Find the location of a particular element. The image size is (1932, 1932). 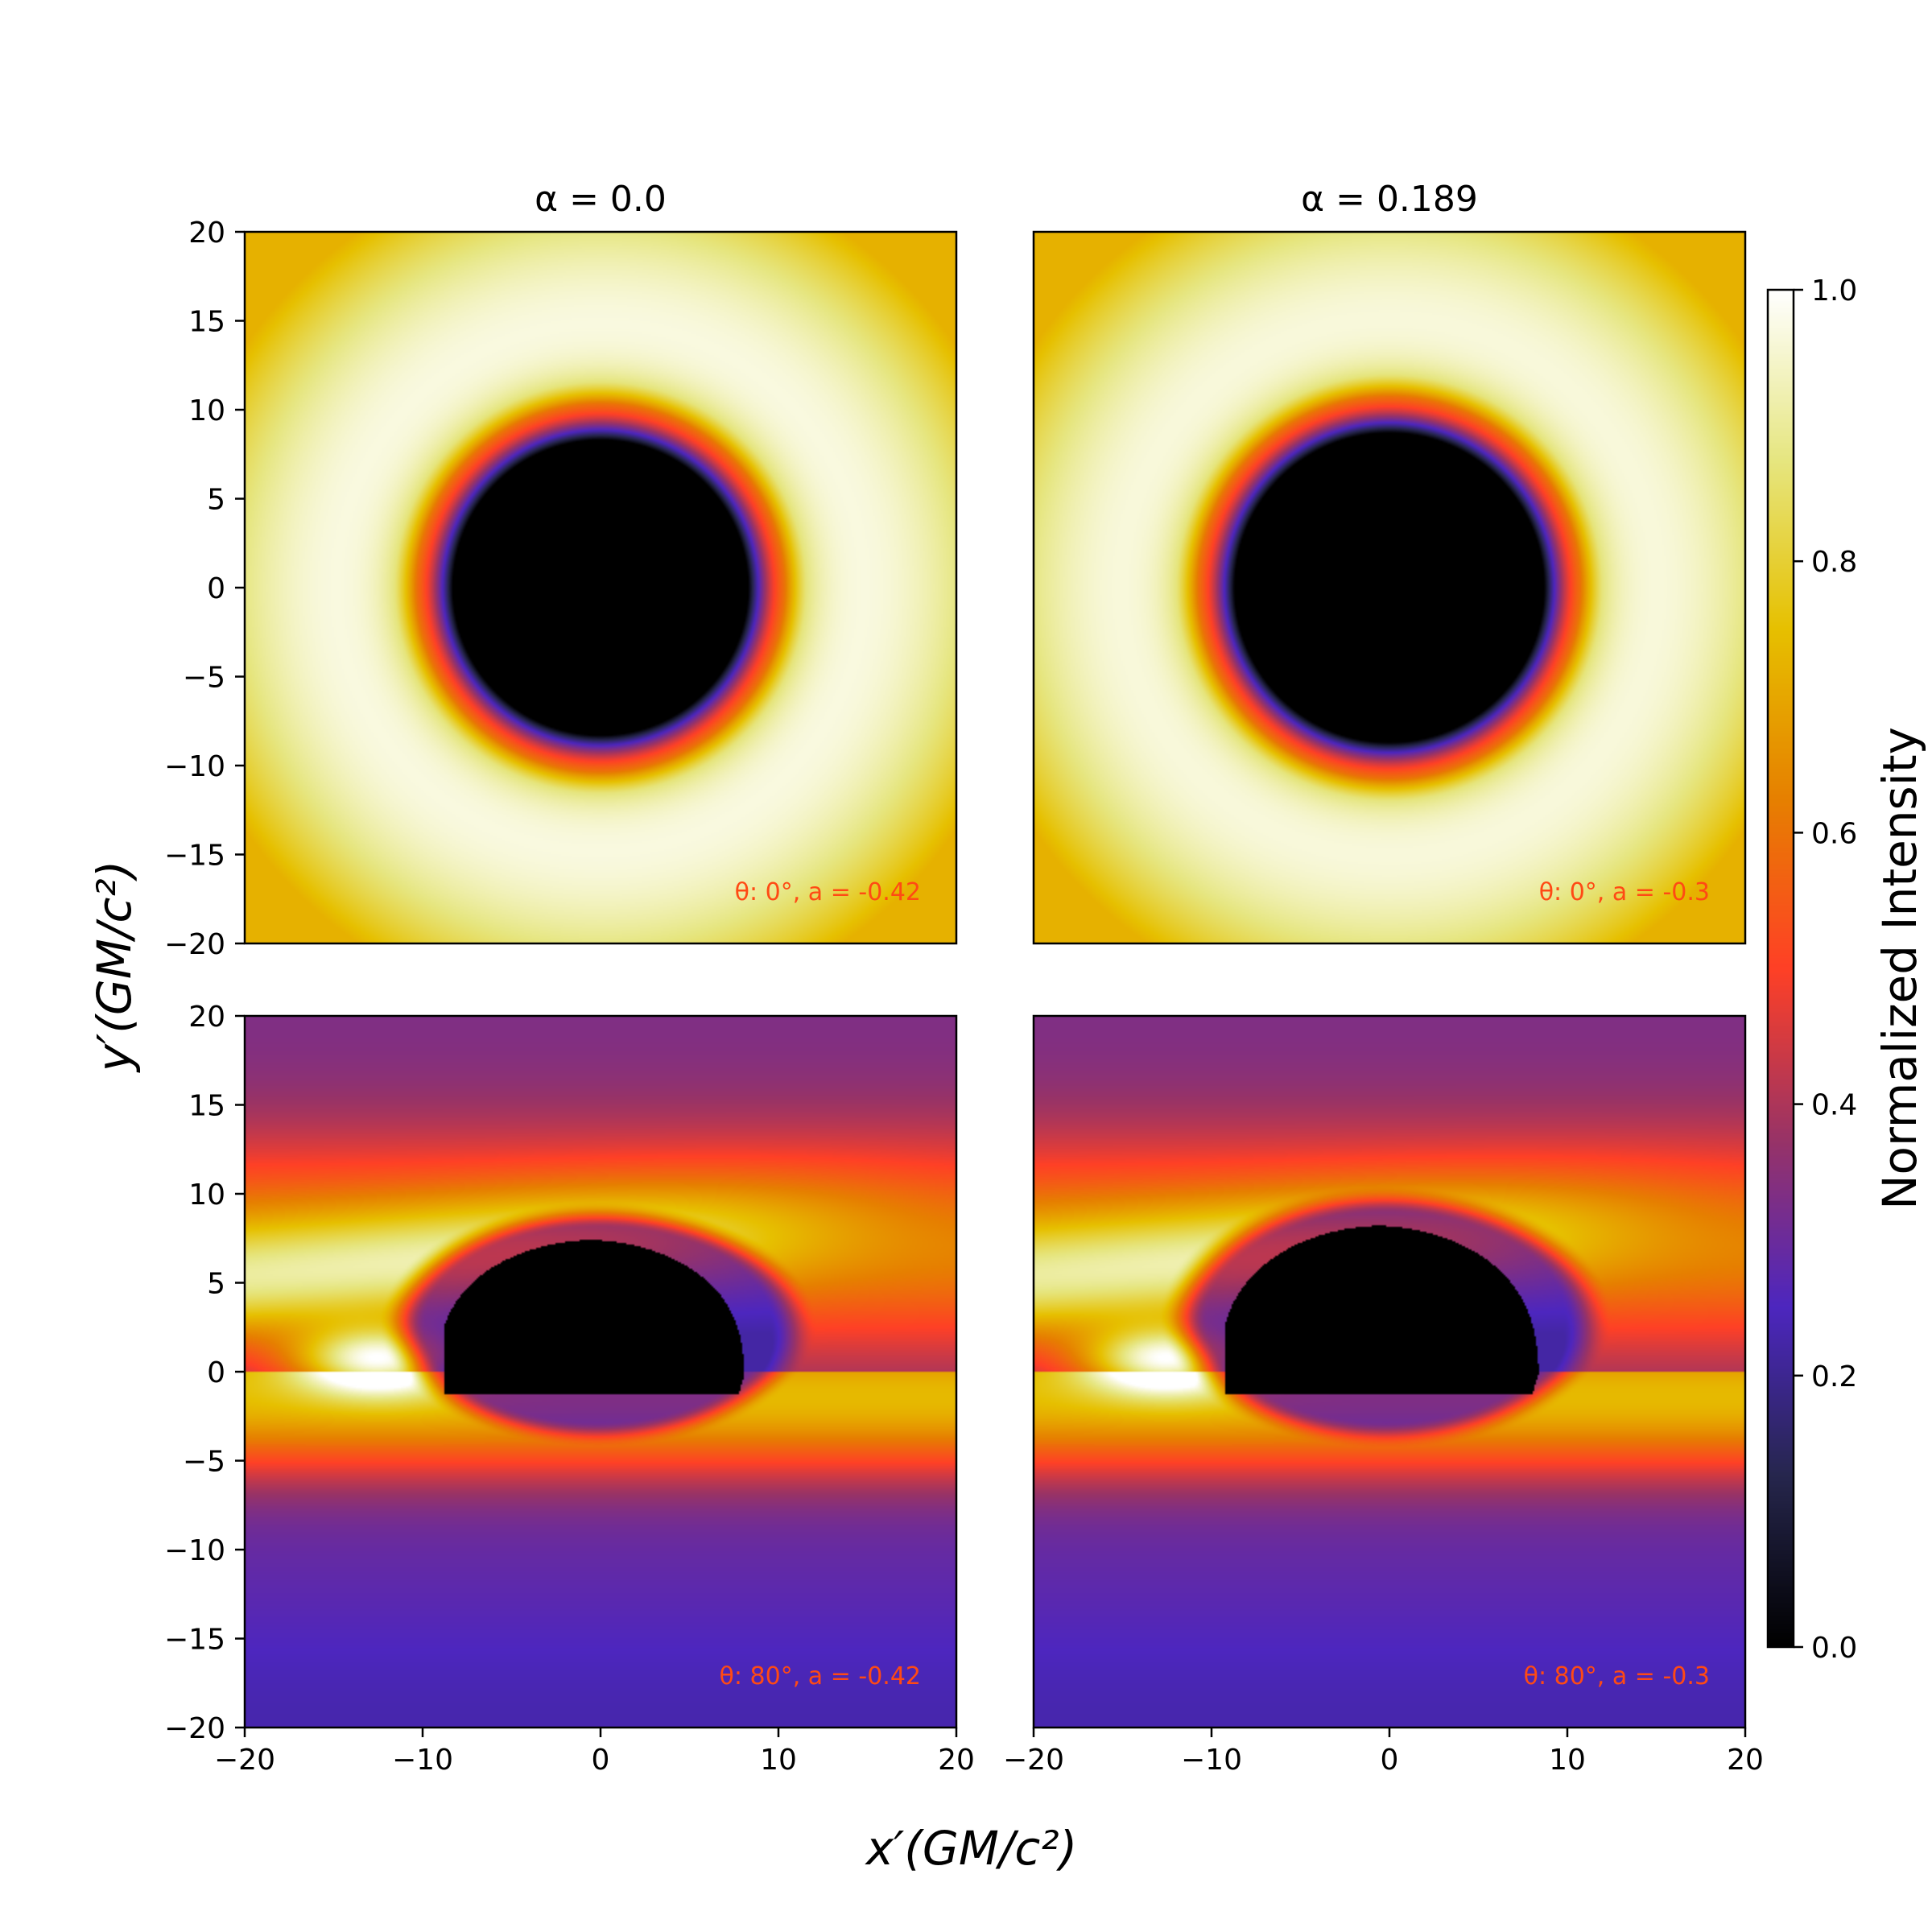

x-axis-label: x′(GM/c²) is located at coordinates (971, 1849).